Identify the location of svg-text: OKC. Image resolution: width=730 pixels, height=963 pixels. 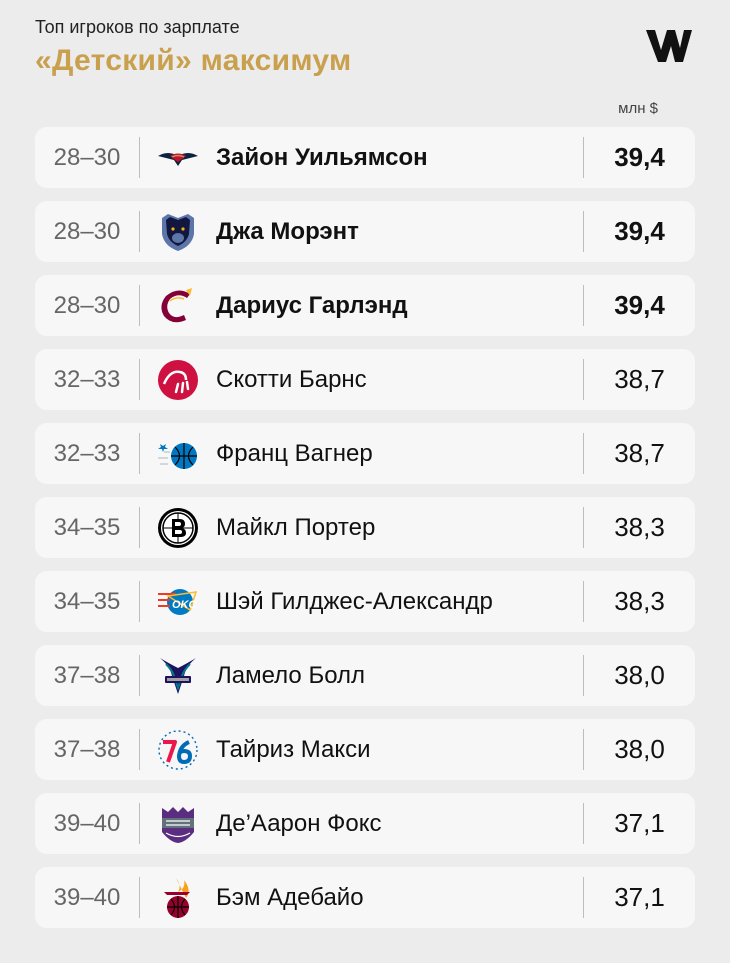
(185, 605).